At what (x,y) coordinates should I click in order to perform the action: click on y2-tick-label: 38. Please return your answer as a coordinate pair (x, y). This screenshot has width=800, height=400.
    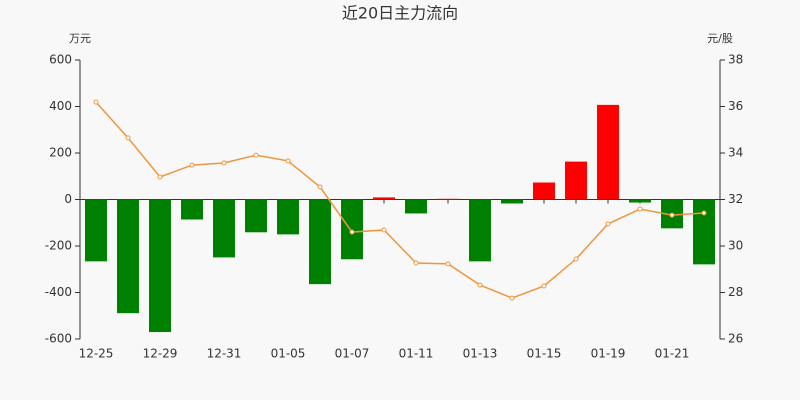
    Looking at the image, I should click on (735, 60).